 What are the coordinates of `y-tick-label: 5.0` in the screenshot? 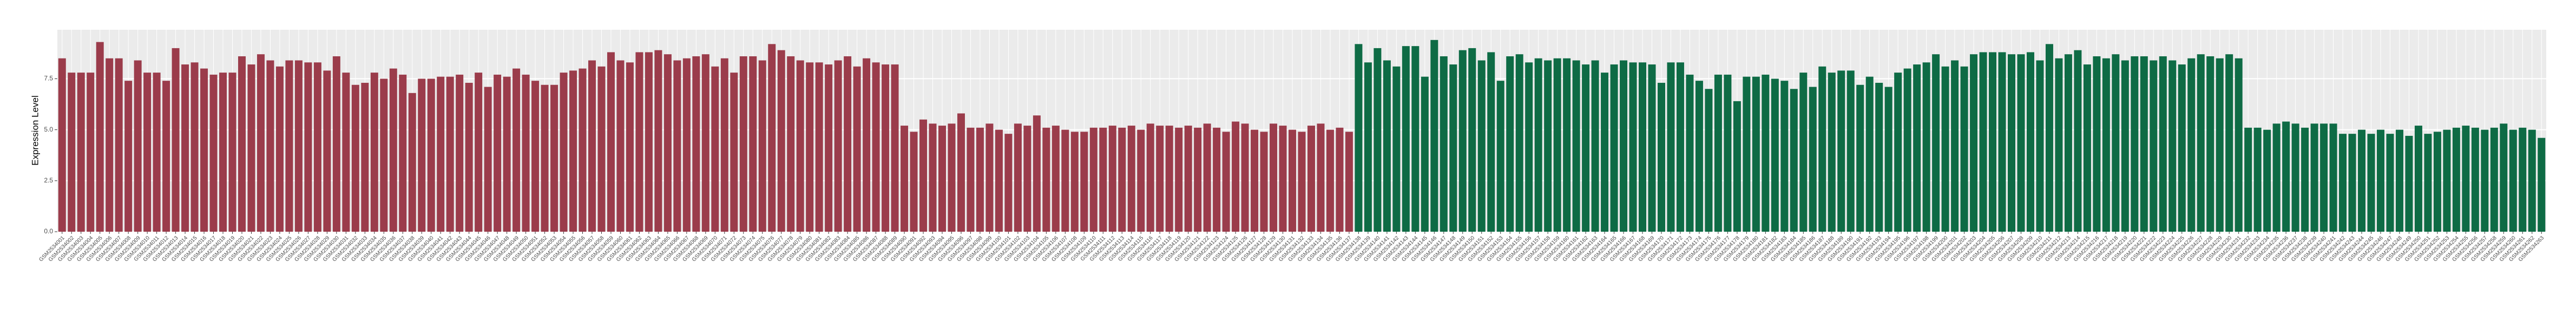 It's located at (48, 129).